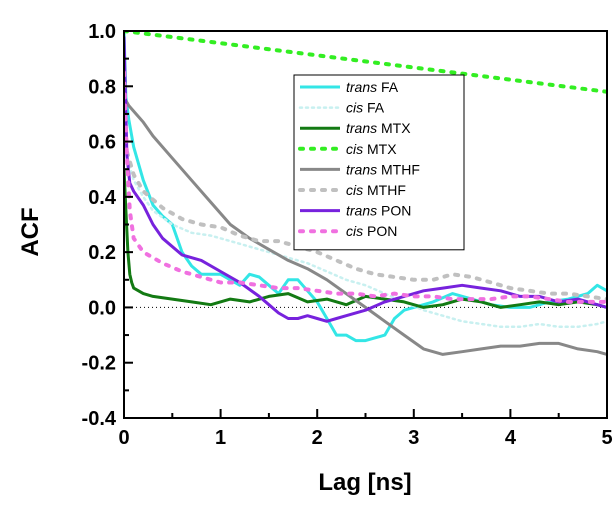  What do you see at coordinates (99, 364) in the screenshot?
I see `y-tick-label: -0.2` at bounding box center [99, 364].